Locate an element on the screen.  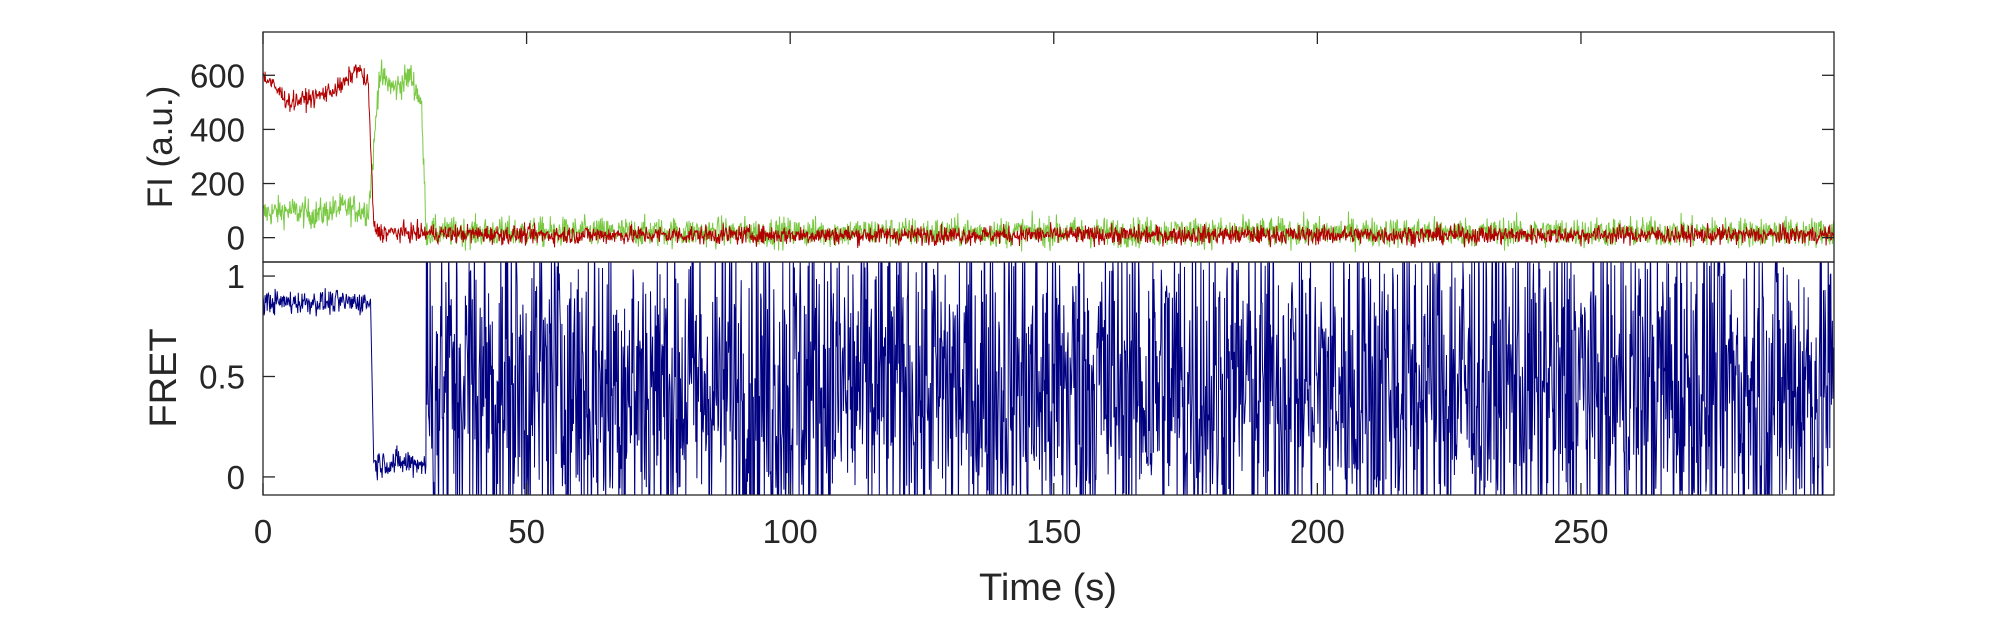
time-x-tick-label: 0 is located at coordinates (263, 531).